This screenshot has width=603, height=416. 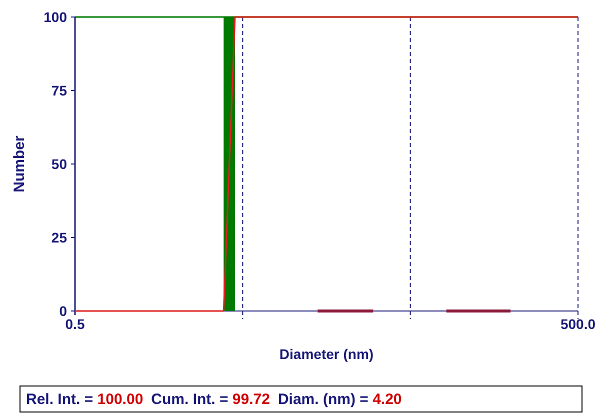 What do you see at coordinates (578, 324) in the screenshot?
I see `x-tick-label: 500.0` at bounding box center [578, 324].